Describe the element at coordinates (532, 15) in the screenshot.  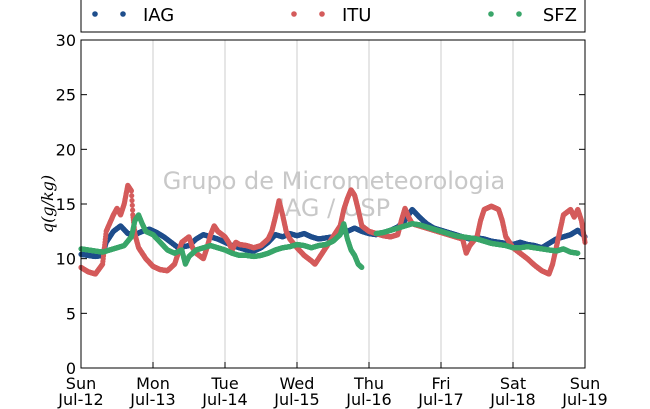
I see `legend-entry-sfz: SFZ` at that location.